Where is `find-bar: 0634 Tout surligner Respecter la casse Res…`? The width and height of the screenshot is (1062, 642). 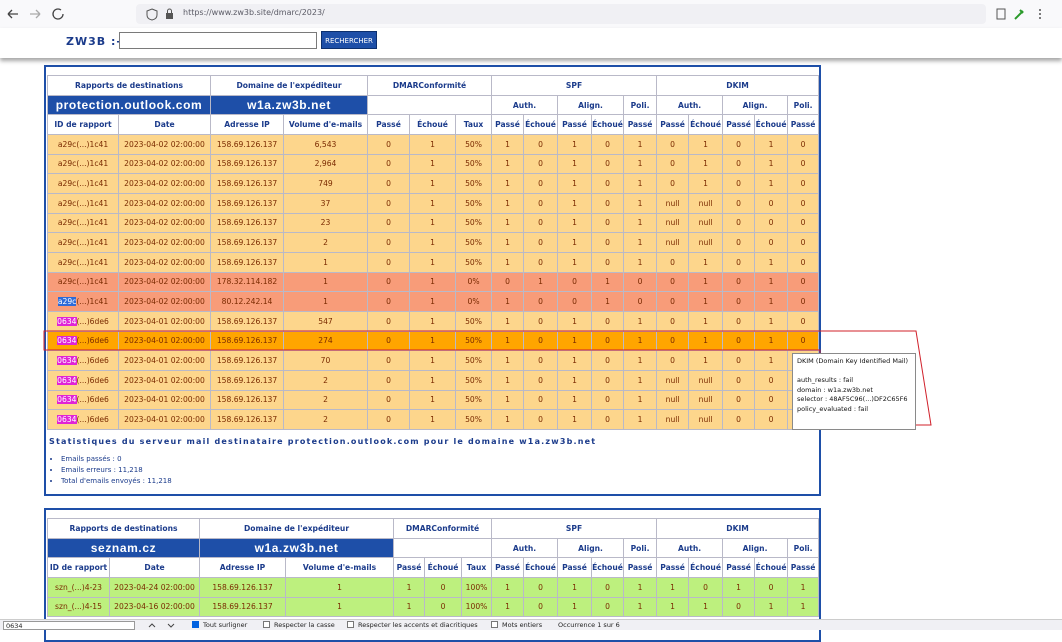 find-bar: 0634 Tout surligner Respecter la casse Res… is located at coordinates (531, 624).